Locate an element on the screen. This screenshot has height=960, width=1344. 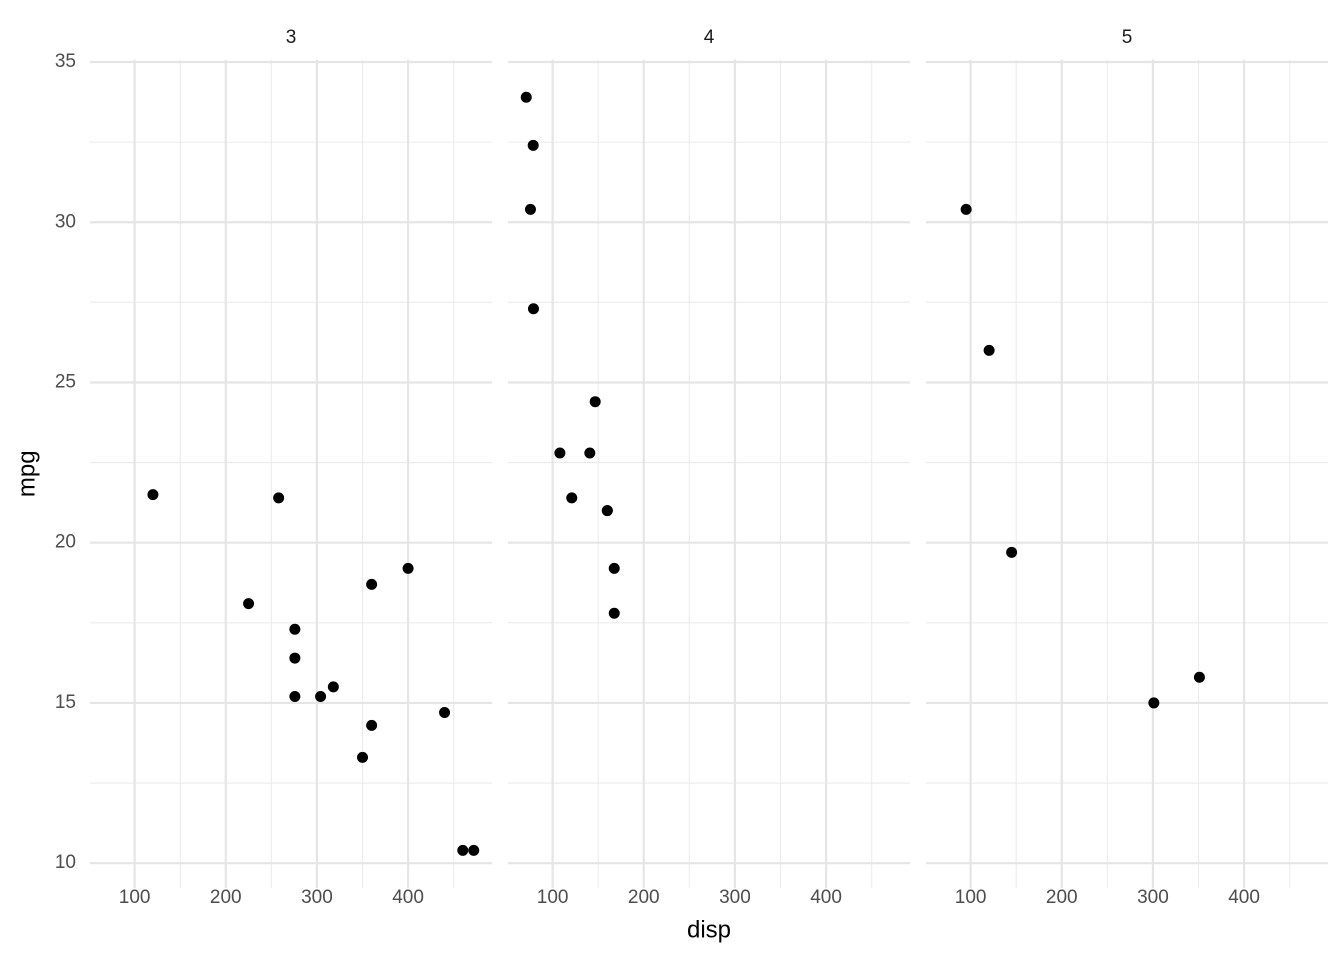
y-tick-label: 35 is located at coordinates (65, 61).